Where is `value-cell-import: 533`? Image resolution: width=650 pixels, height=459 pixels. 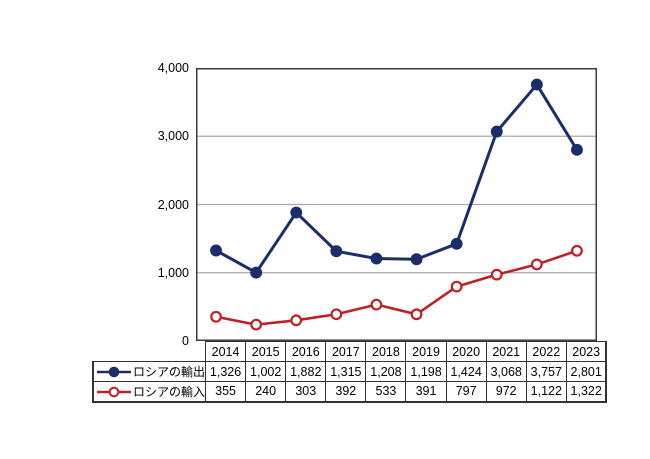 value-cell-import: 533 is located at coordinates (386, 392).